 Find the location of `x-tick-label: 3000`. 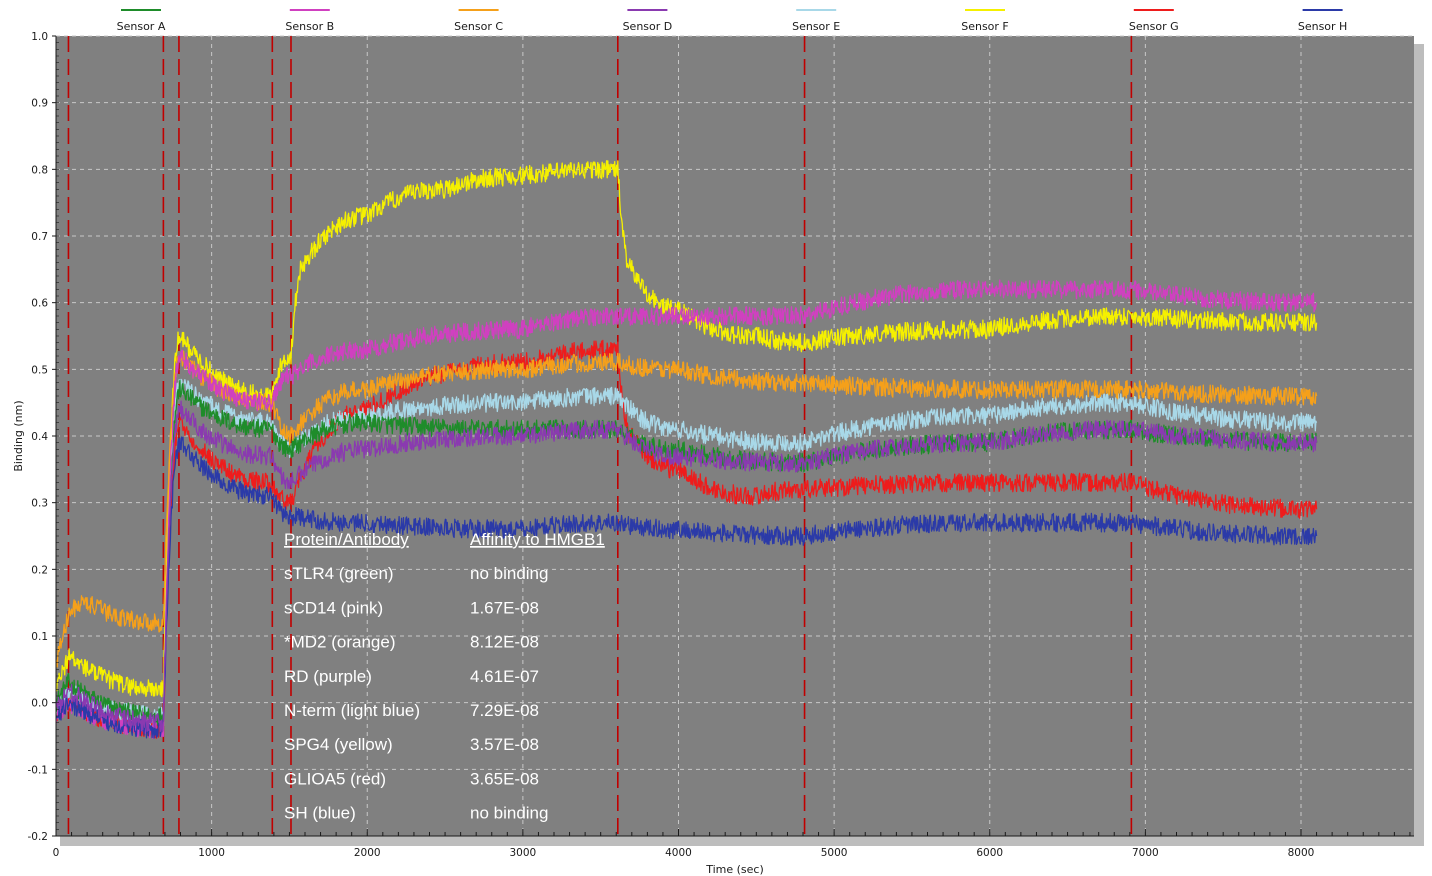

x-tick-label: 3000 is located at coordinates (523, 853).